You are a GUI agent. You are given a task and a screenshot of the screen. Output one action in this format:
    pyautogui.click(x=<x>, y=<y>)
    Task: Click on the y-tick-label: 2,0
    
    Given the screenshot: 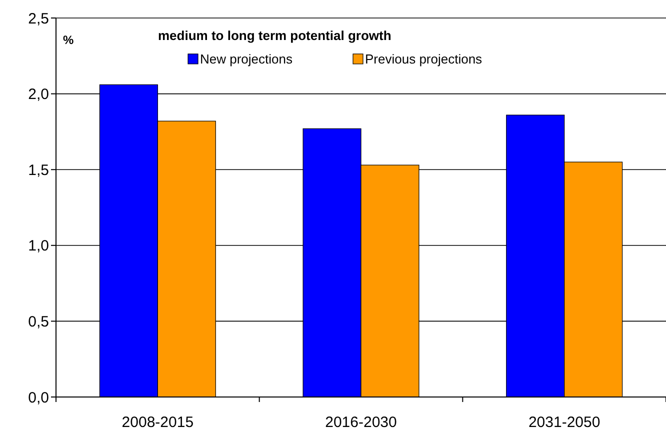 What is the action you would take?
    pyautogui.click(x=38, y=95)
    